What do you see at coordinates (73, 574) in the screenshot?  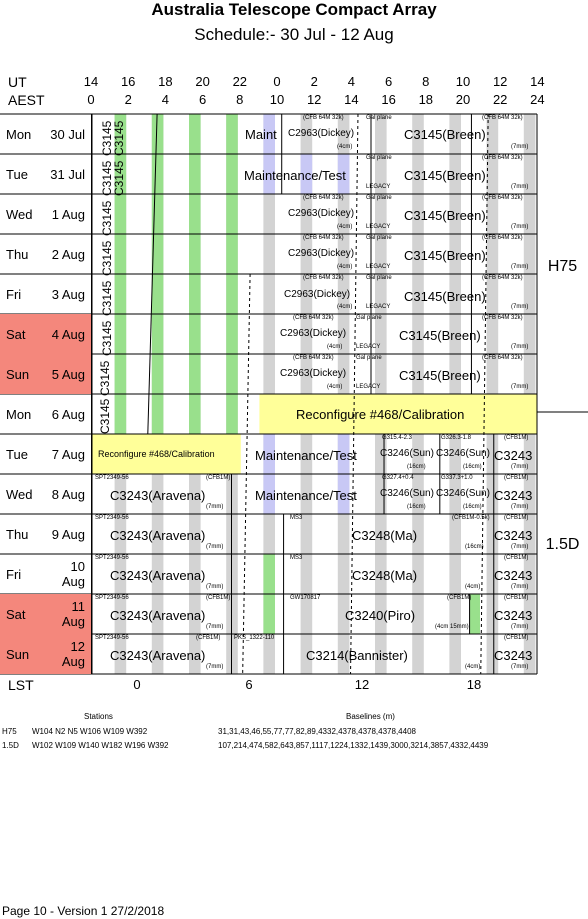 I see `day-date: 10 Aug` at bounding box center [73, 574].